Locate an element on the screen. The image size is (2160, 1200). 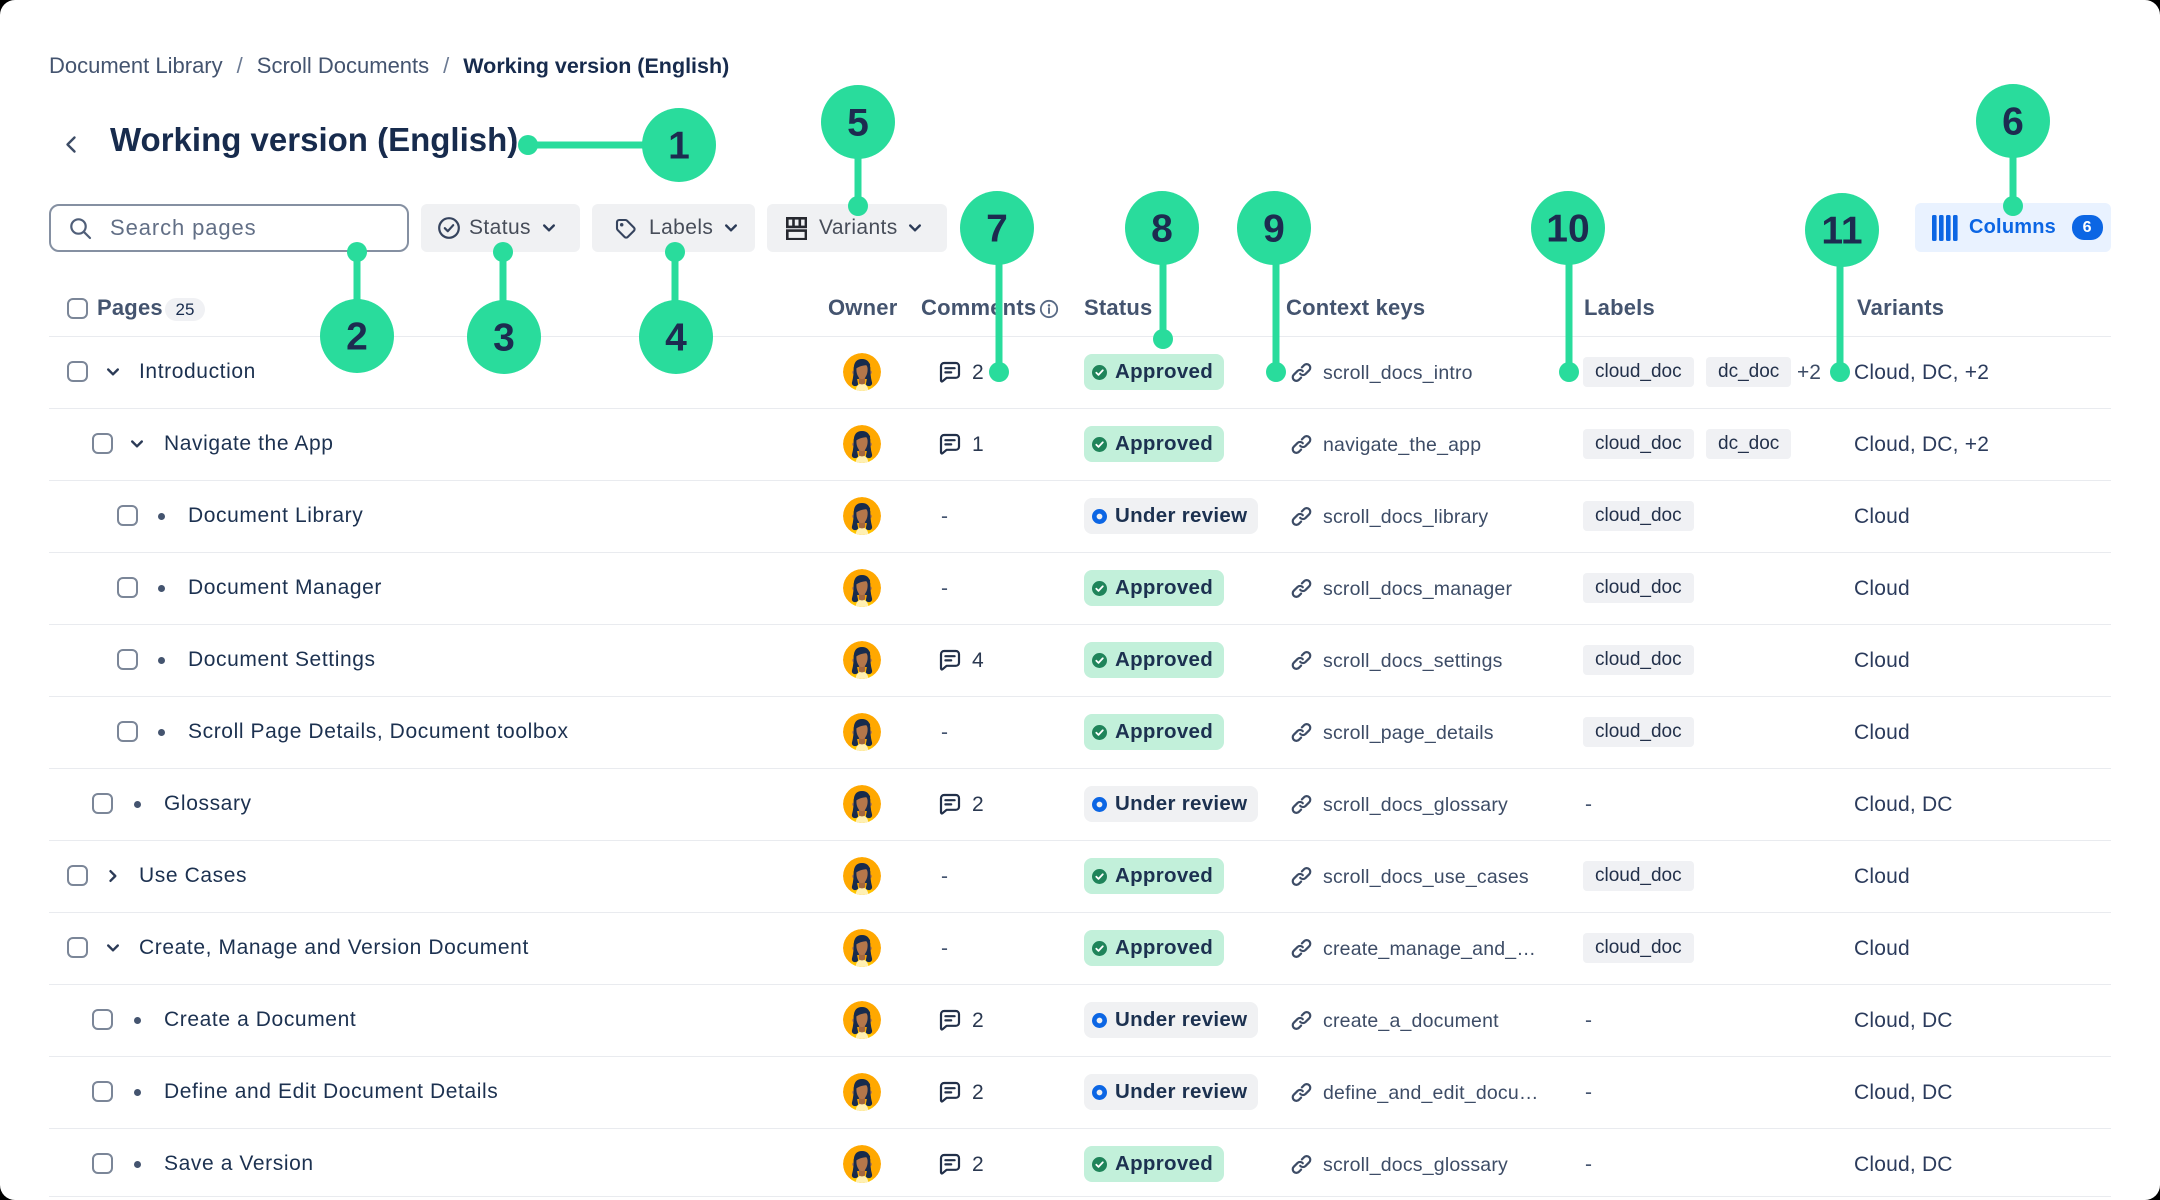
svg-text: 6 is located at coordinates (2013, 122).